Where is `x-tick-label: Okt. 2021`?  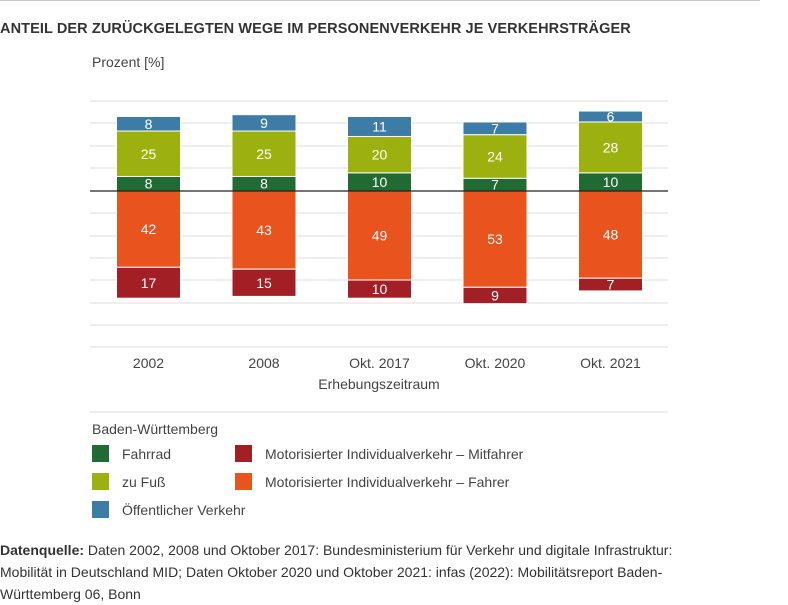
x-tick-label: Okt. 2021 is located at coordinates (610, 363).